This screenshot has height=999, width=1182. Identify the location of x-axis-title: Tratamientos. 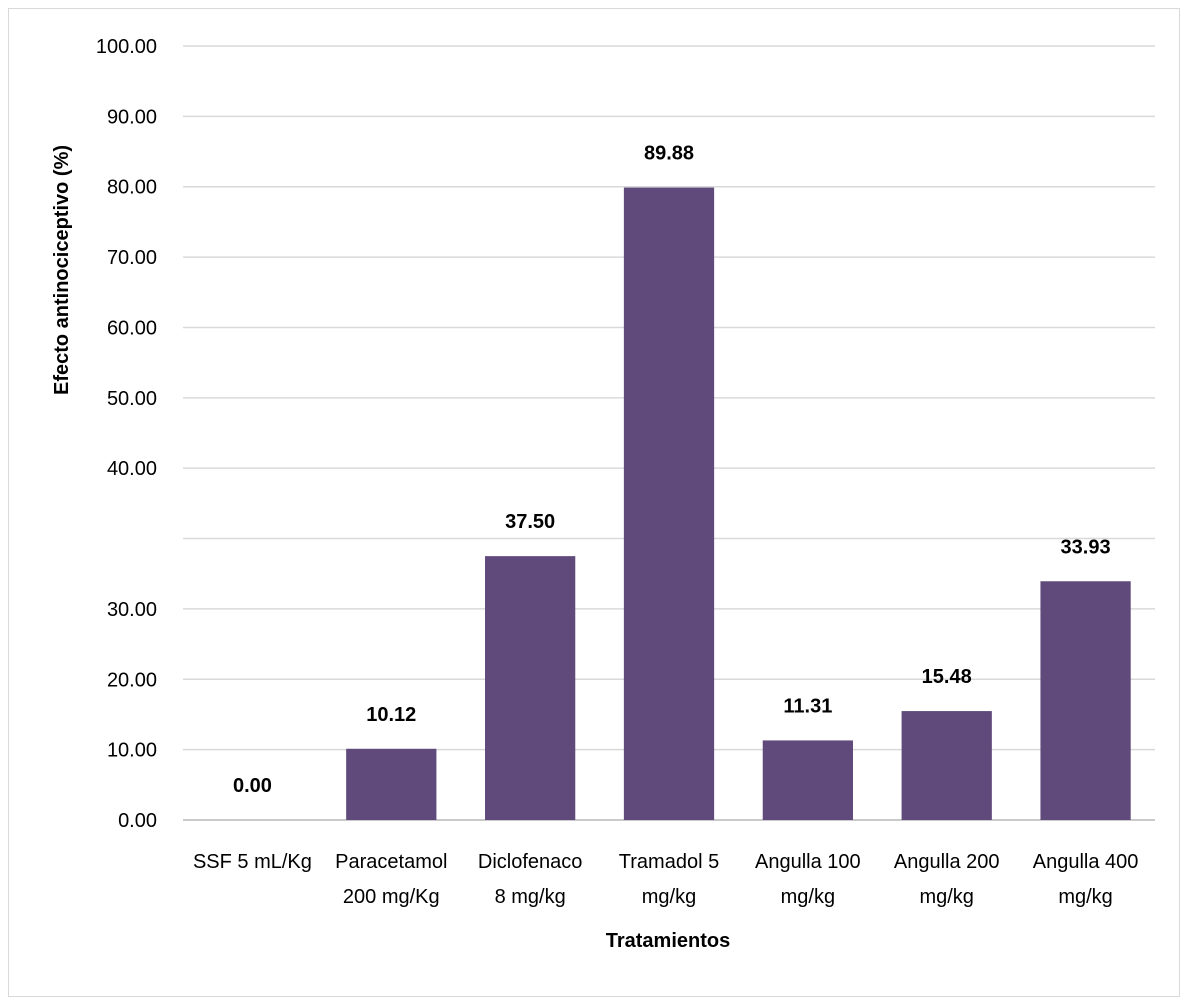
(668, 941).